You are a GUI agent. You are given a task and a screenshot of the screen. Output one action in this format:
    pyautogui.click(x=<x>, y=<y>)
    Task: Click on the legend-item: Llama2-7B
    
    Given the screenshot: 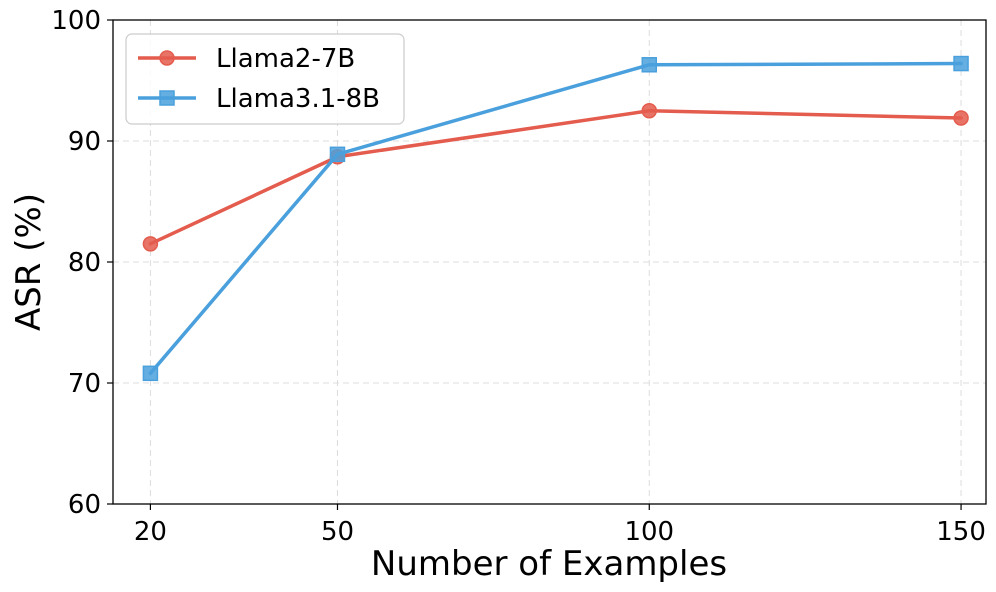 What is the action you would take?
    pyautogui.click(x=246, y=59)
    